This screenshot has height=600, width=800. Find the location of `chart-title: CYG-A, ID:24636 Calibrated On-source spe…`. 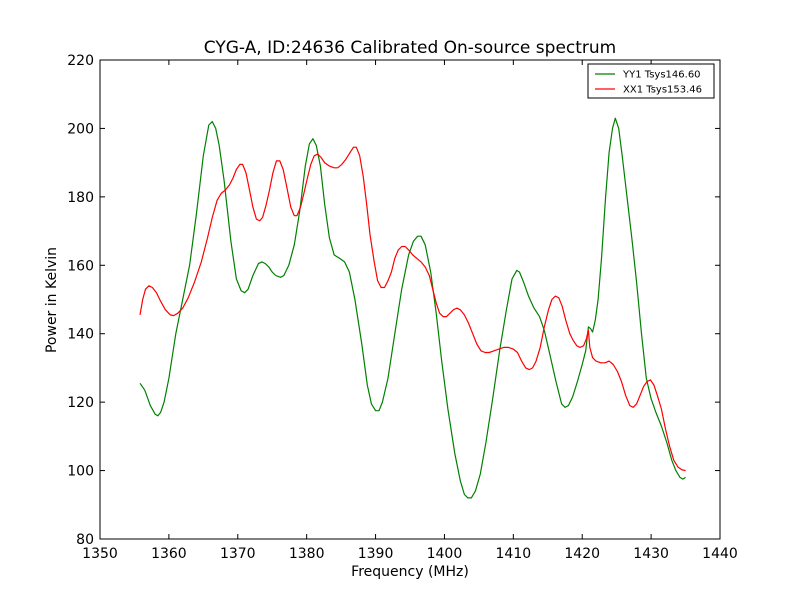

chart-title: CYG-A, ID:24636 Calibrated On-source spe… is located at coordinates (410, 48).